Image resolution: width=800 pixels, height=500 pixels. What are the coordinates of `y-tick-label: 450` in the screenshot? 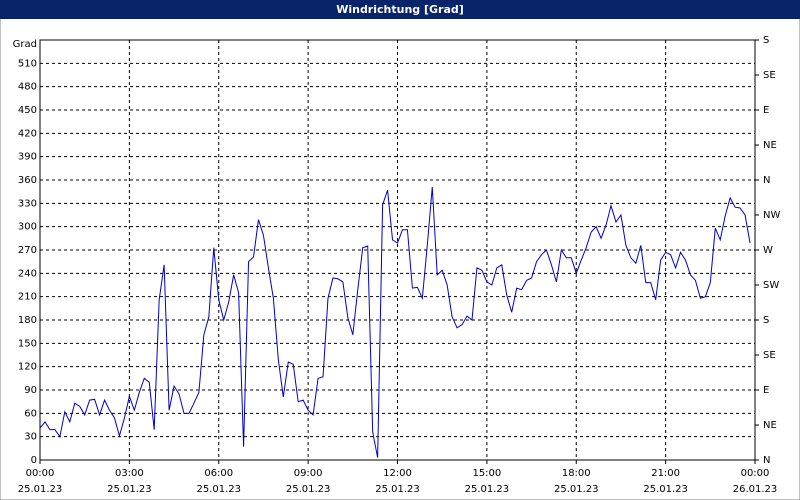 It's located at (27, 110).